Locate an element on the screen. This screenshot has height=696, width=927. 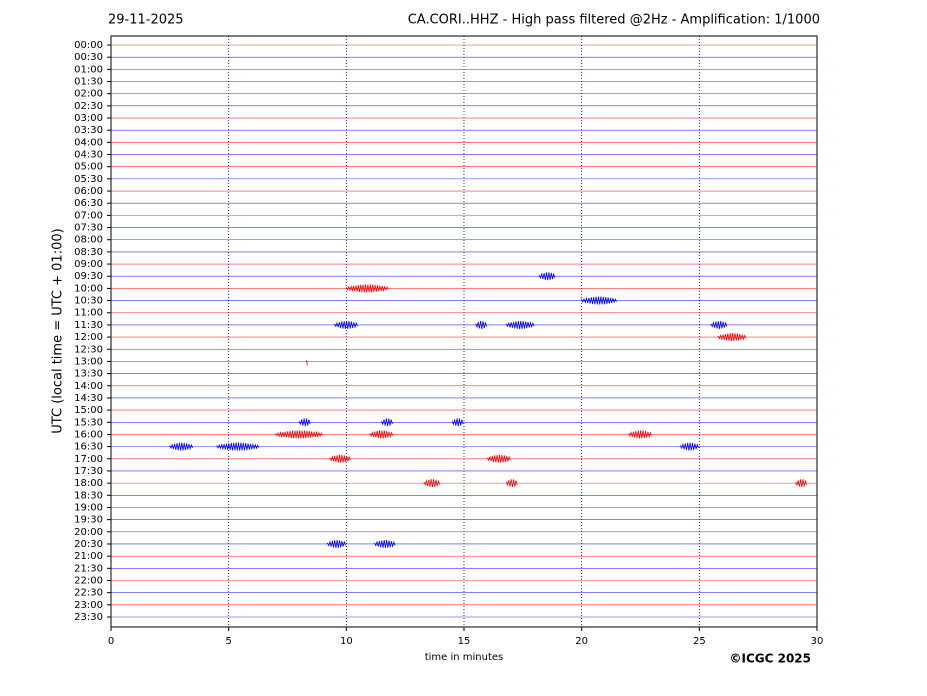
y-tick-label: 00:30 is located at coordinates (88, 57).